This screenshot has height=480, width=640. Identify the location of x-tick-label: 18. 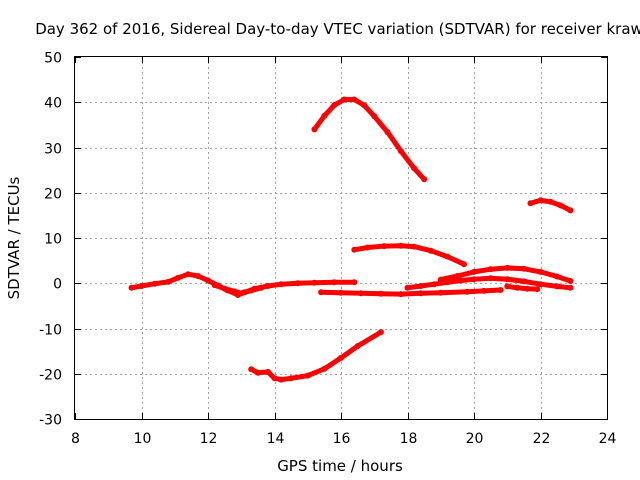
(409, 439).